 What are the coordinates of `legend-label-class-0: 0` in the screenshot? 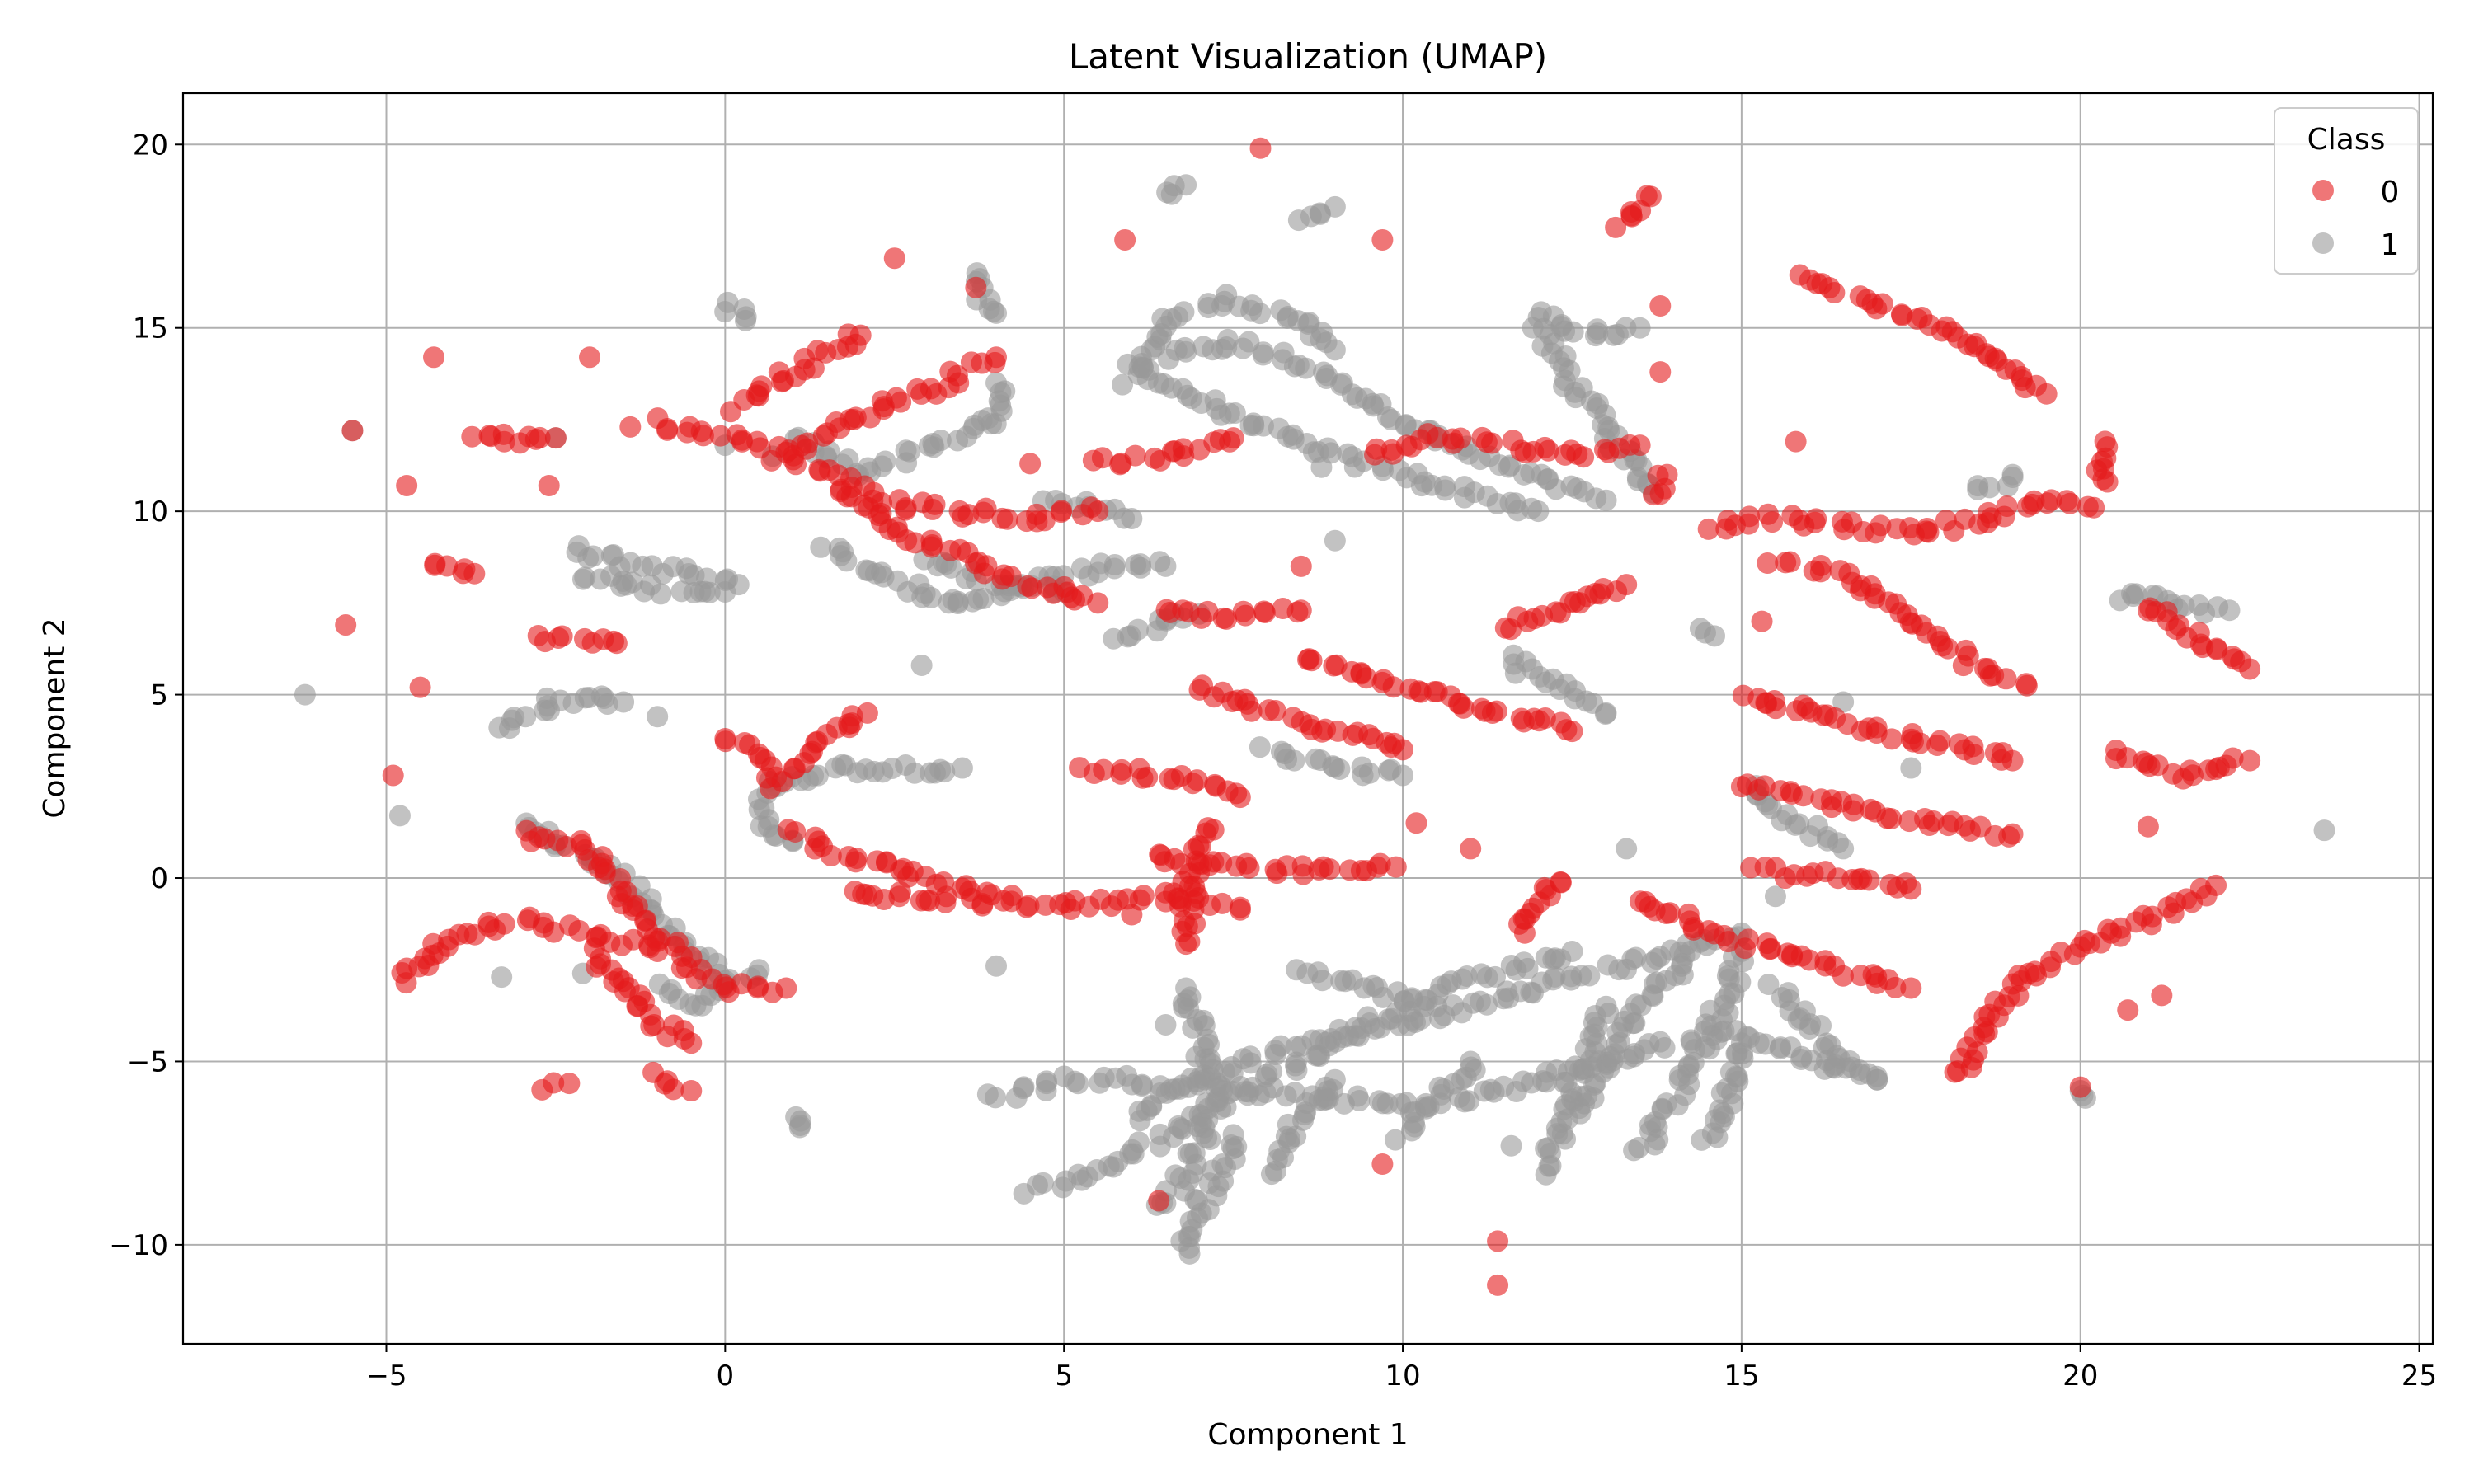 It's located at (2390, 192).